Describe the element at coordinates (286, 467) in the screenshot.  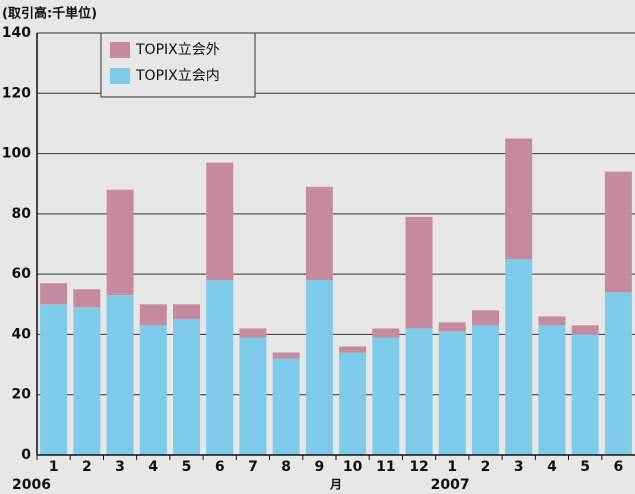
I see `x-tick-label: 8` at that location.